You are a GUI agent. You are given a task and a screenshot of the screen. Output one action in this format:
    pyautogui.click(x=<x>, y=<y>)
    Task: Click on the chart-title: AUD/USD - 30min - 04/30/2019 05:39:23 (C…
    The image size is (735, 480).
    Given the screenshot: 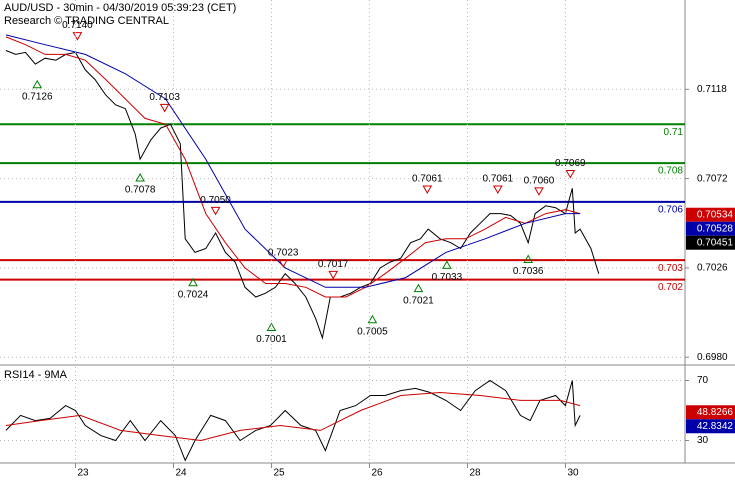 What is the action you would take?
    pyautogui.click(x=120, y=8)
    